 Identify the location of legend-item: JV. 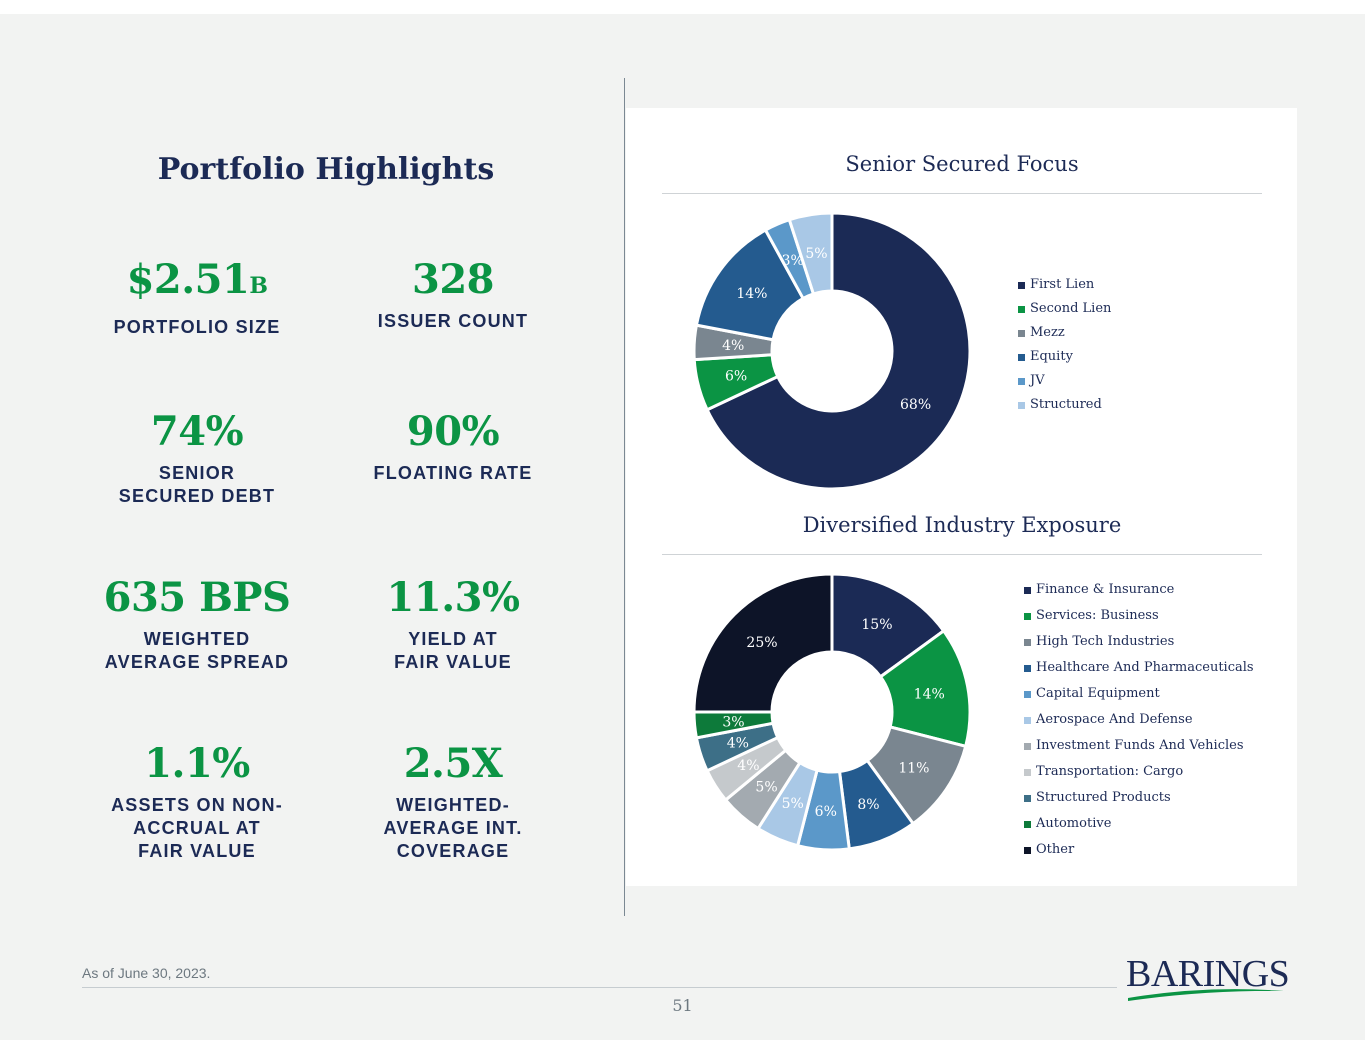
(1064, 381).